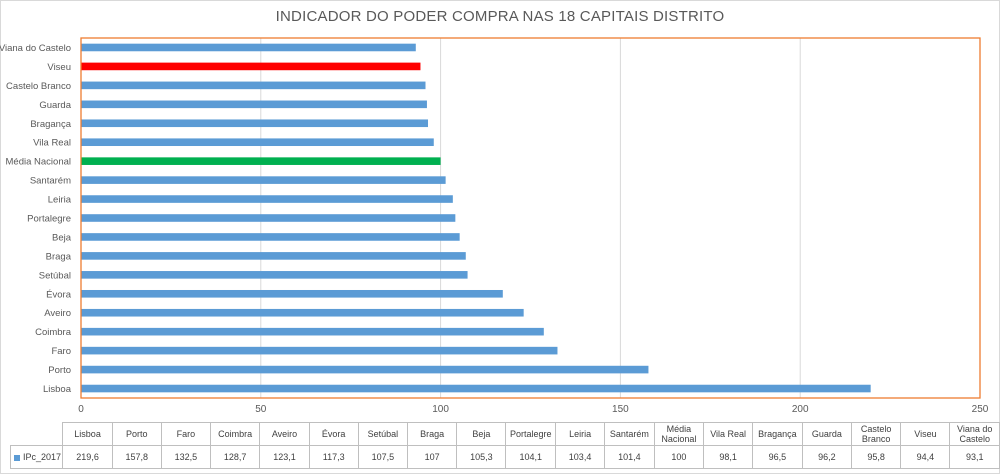  I want to click on y-category-label: Coimbra, so click(53, 332).